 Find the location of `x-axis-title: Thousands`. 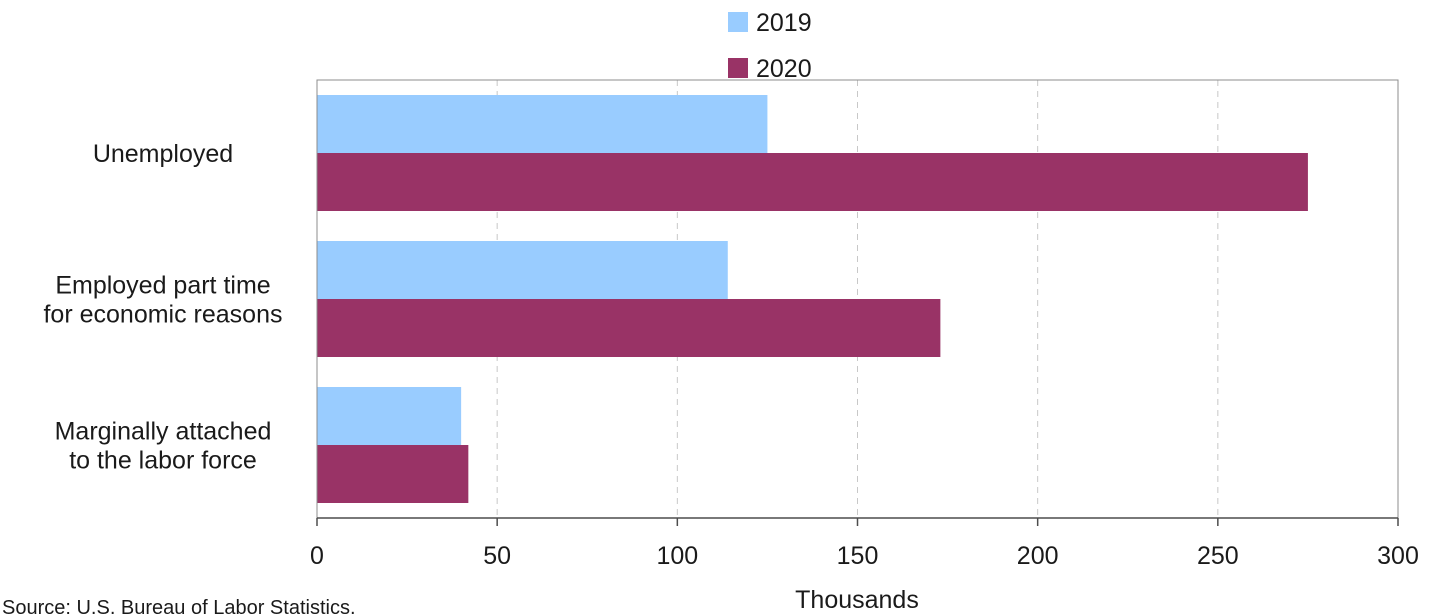

x-axis-title: Thousands is located at coordinates (857, 600).